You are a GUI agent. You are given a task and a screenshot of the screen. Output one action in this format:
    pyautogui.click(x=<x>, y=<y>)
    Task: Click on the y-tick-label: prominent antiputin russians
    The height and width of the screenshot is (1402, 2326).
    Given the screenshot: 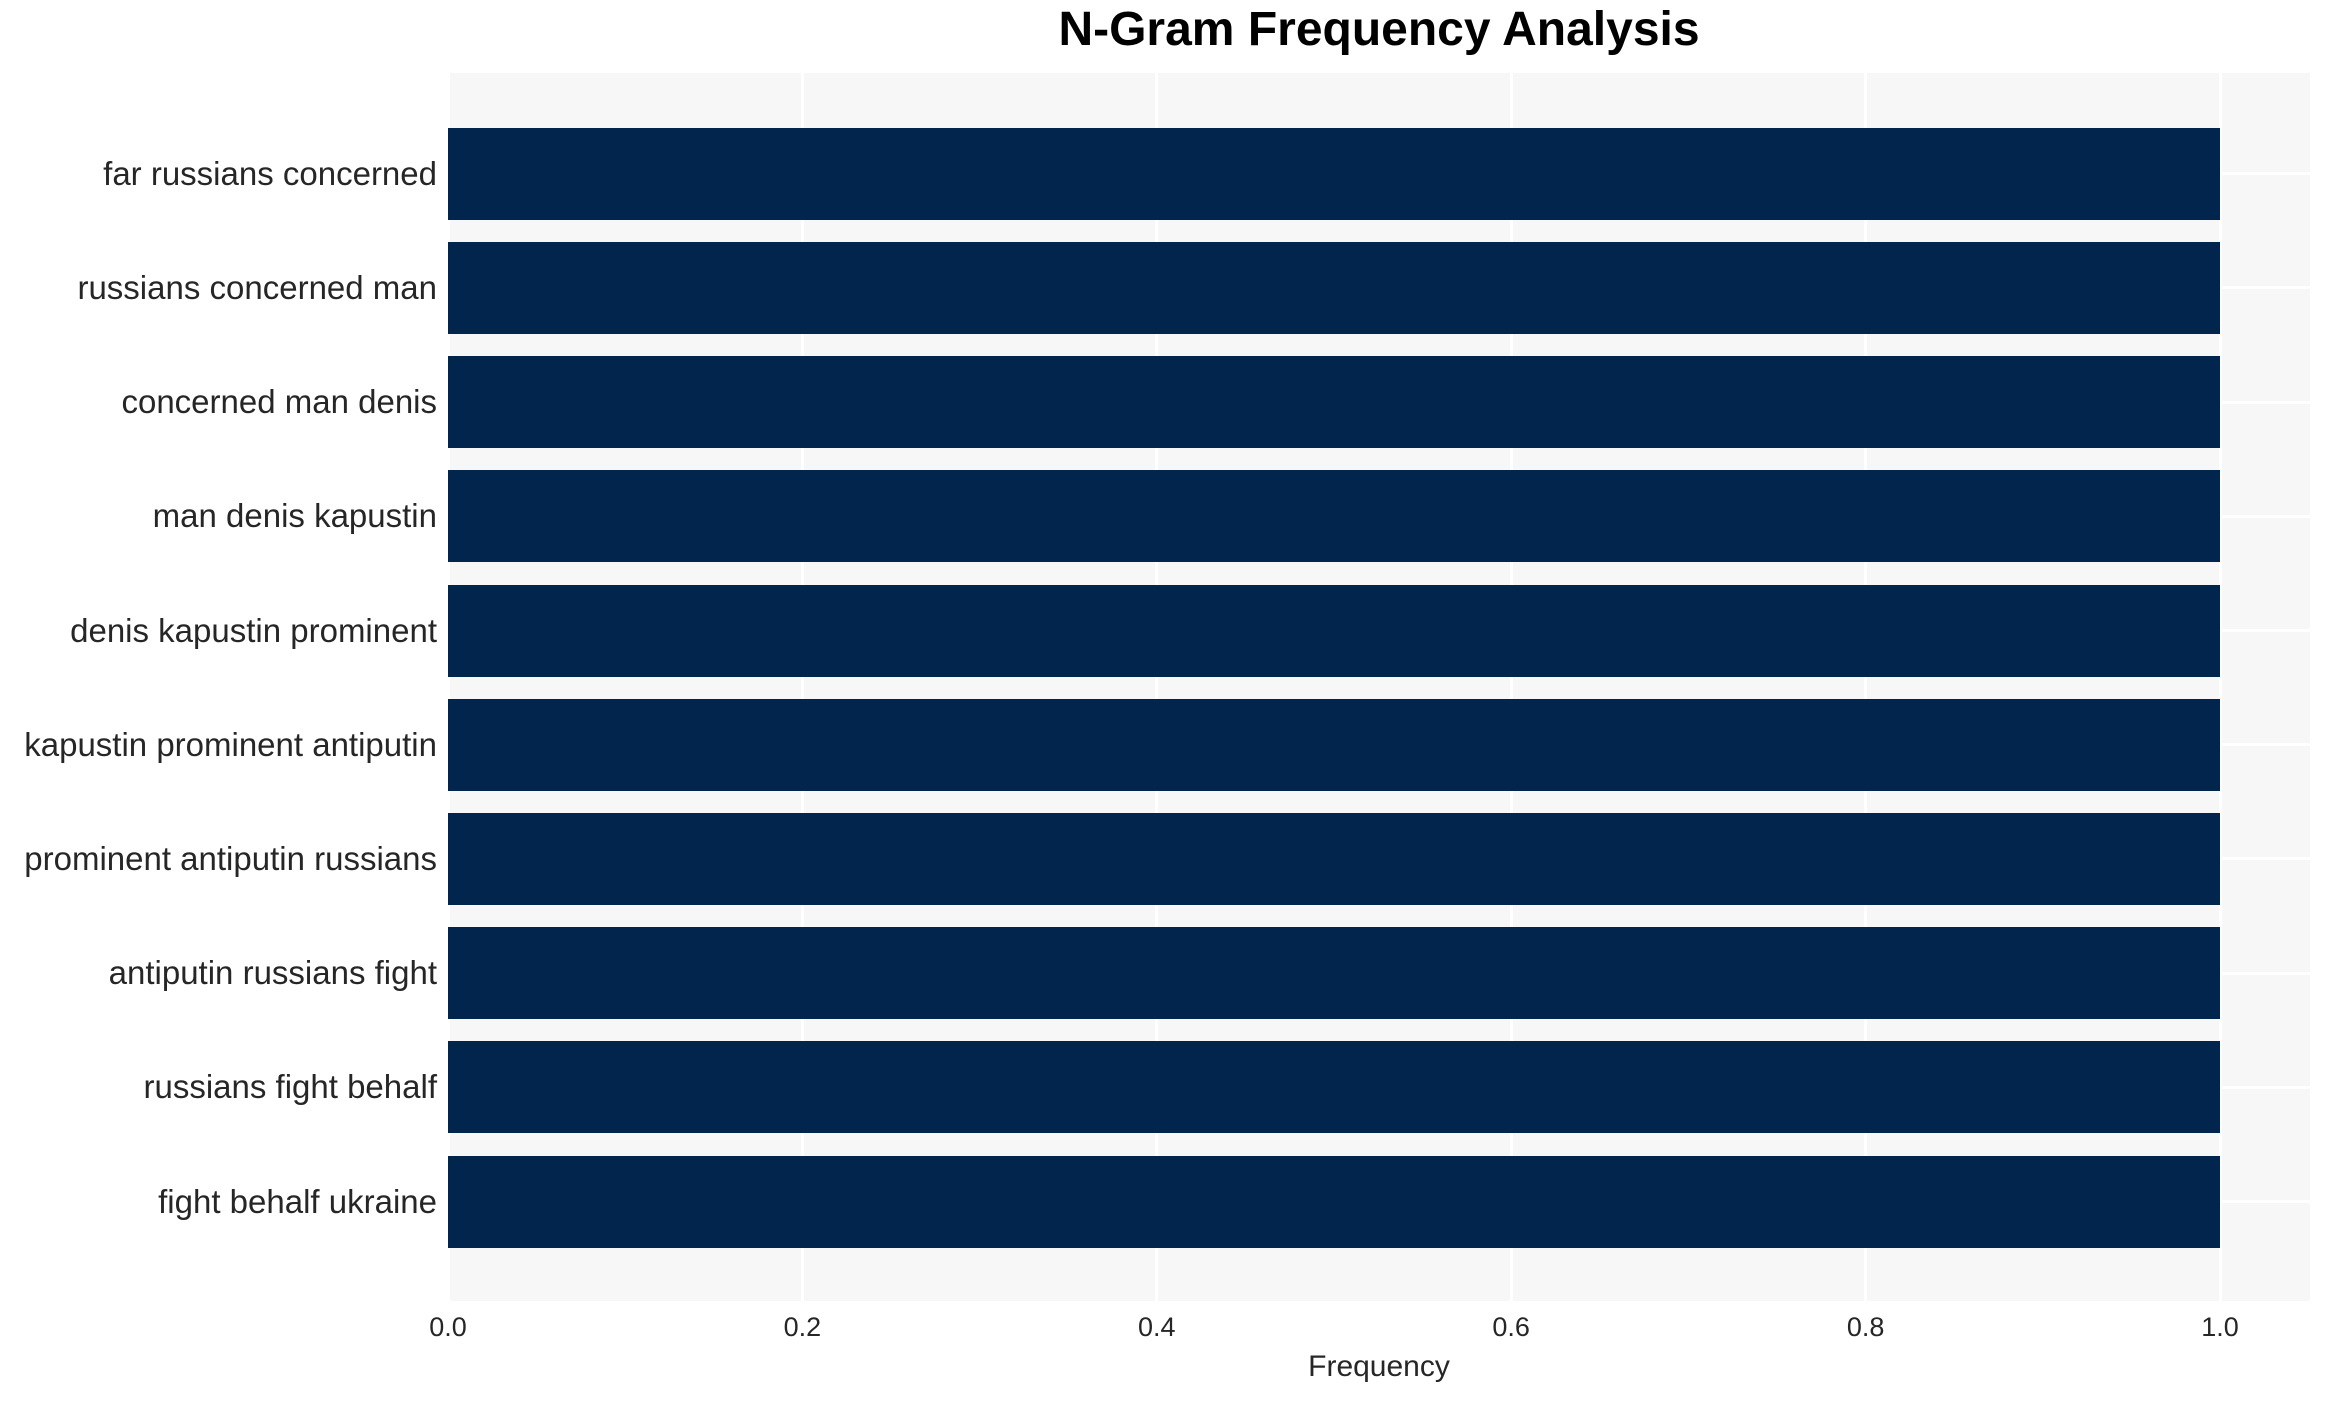 What is the action you would take?
    pyautogui.click(x=230, y=858)
    